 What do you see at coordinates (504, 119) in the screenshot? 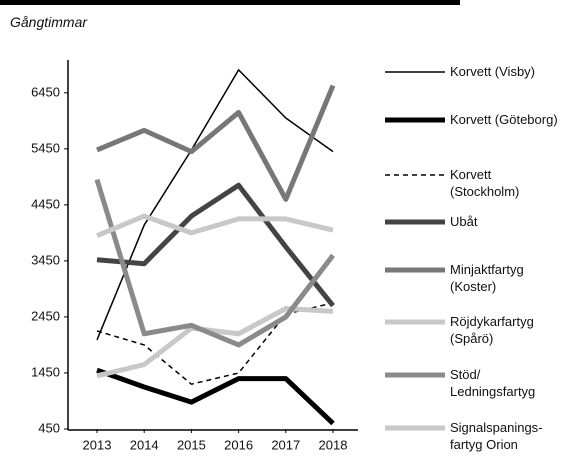
I see `legend-label: Korvett (Göteborg)` at bounding box center [504, 119].